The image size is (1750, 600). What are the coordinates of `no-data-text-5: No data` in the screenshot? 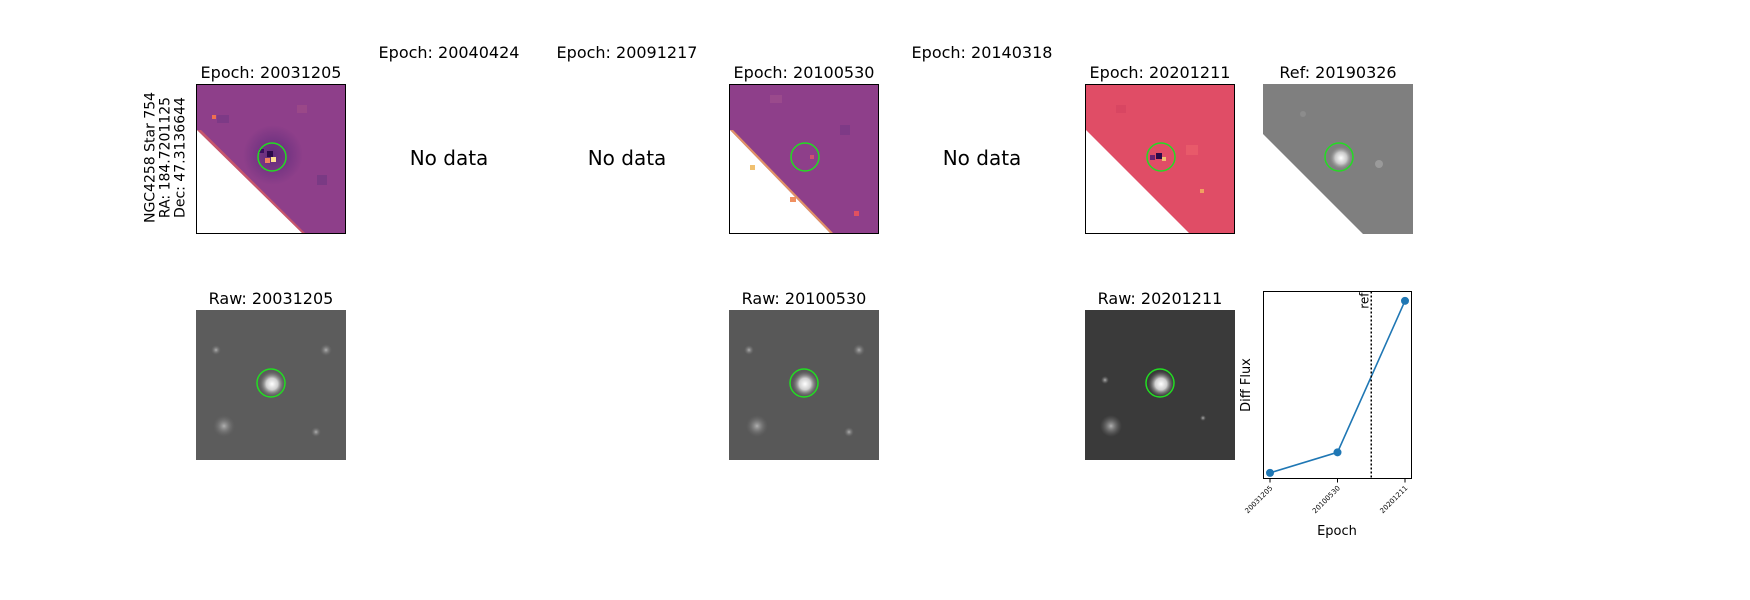 It's located at (982, 158).